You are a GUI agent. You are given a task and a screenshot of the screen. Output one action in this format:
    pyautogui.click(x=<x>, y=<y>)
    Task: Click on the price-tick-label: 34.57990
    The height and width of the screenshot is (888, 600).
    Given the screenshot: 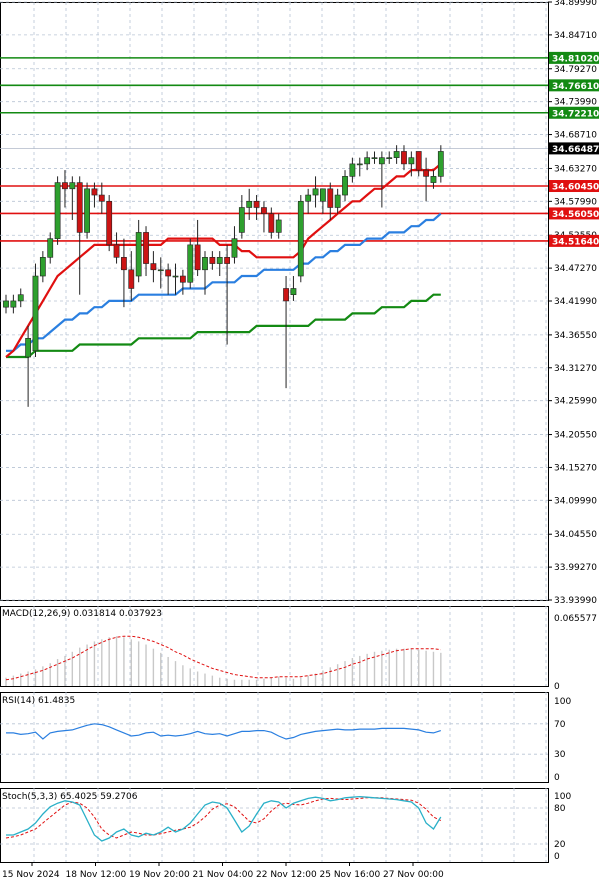 What is the action you would take?
    pyautogui.click(x=575, y=202)
    